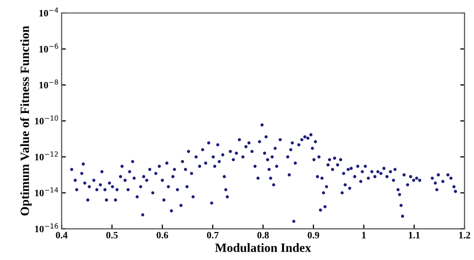 This screenshot has width=474, height=260. I want to click on y-tick-label: 10$^{−12}$, so click(46, 155).